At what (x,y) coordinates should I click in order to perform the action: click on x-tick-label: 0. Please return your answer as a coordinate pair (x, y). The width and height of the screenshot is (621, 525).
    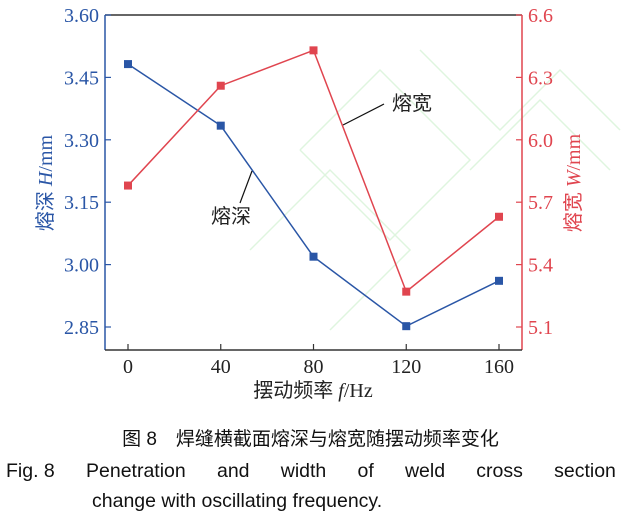
    Looking at the image, I should click on (128, 367).